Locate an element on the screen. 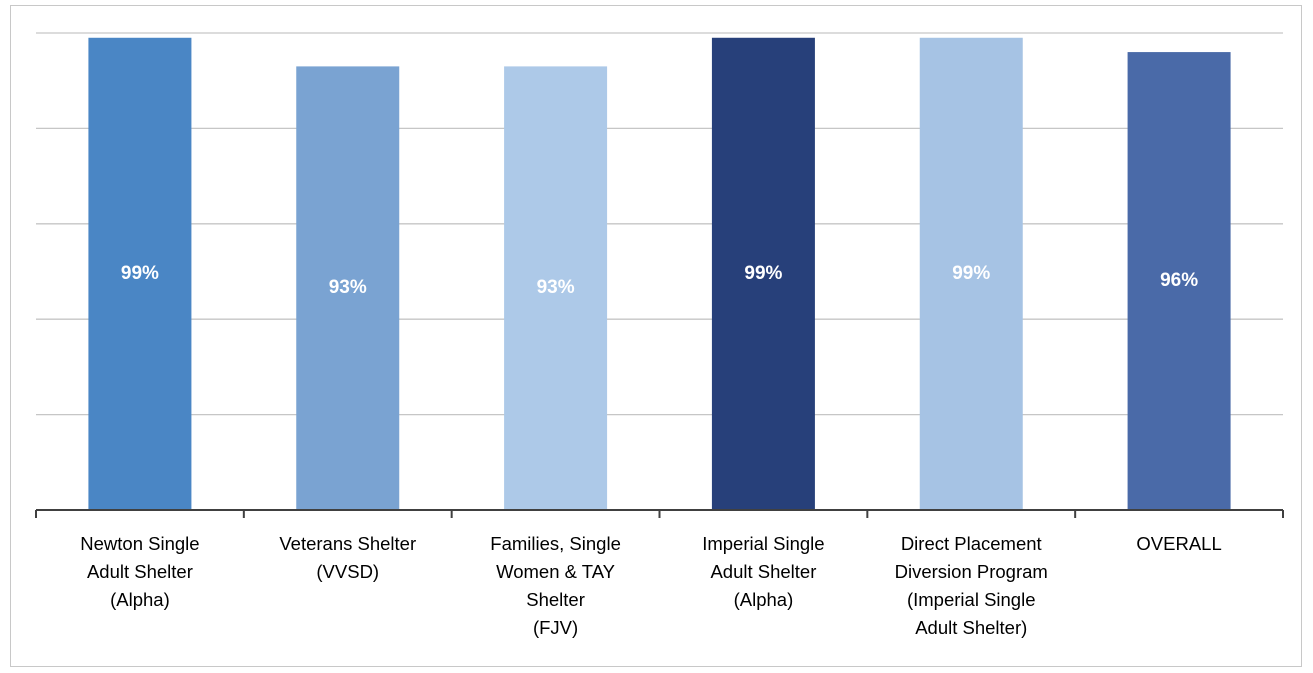  value-label: 96% is located at coordinates (1179, 280).